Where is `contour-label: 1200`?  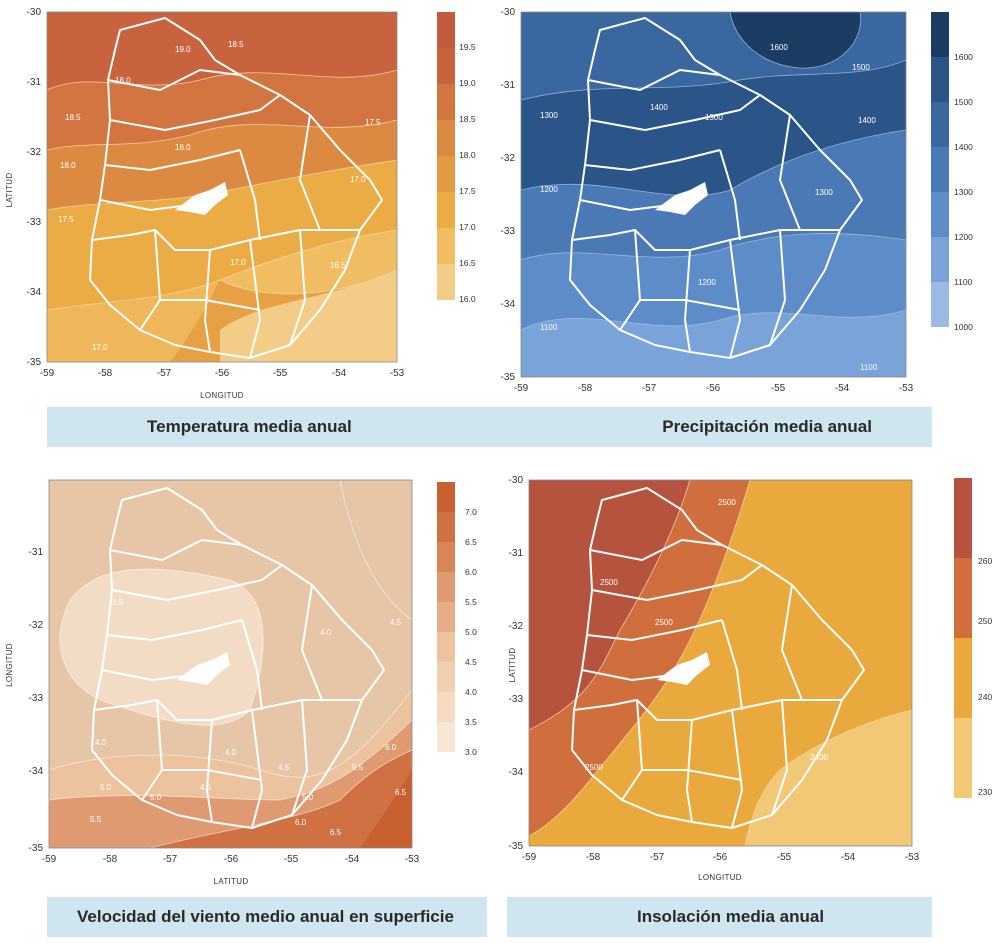
contour-label: 1200 is located at coordinates (707, 282).